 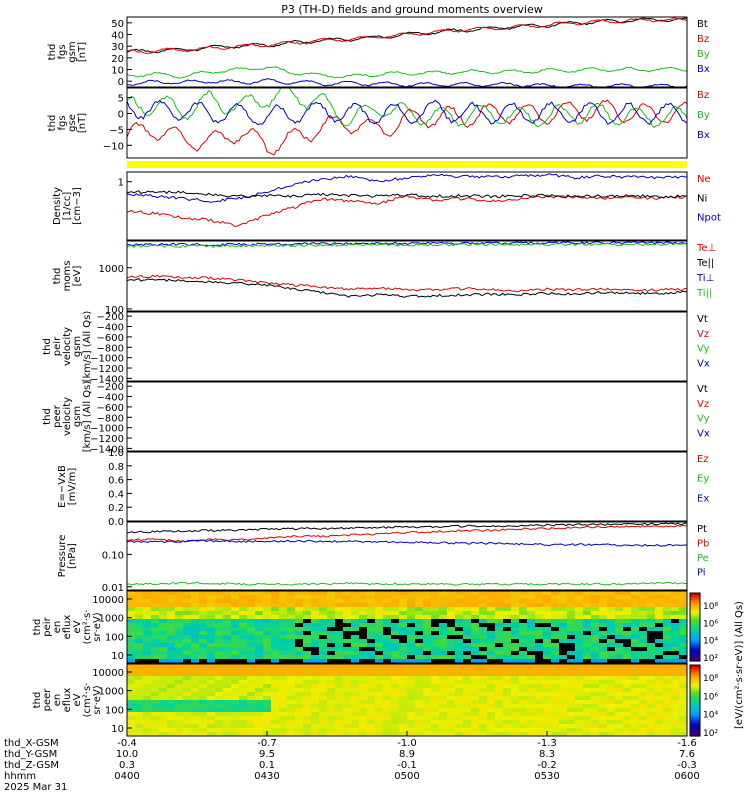 What do you see at coordinates (127, 765) in the screenshot?
I see `x-tick-z: 0.3` at bounding box center [127, 765].